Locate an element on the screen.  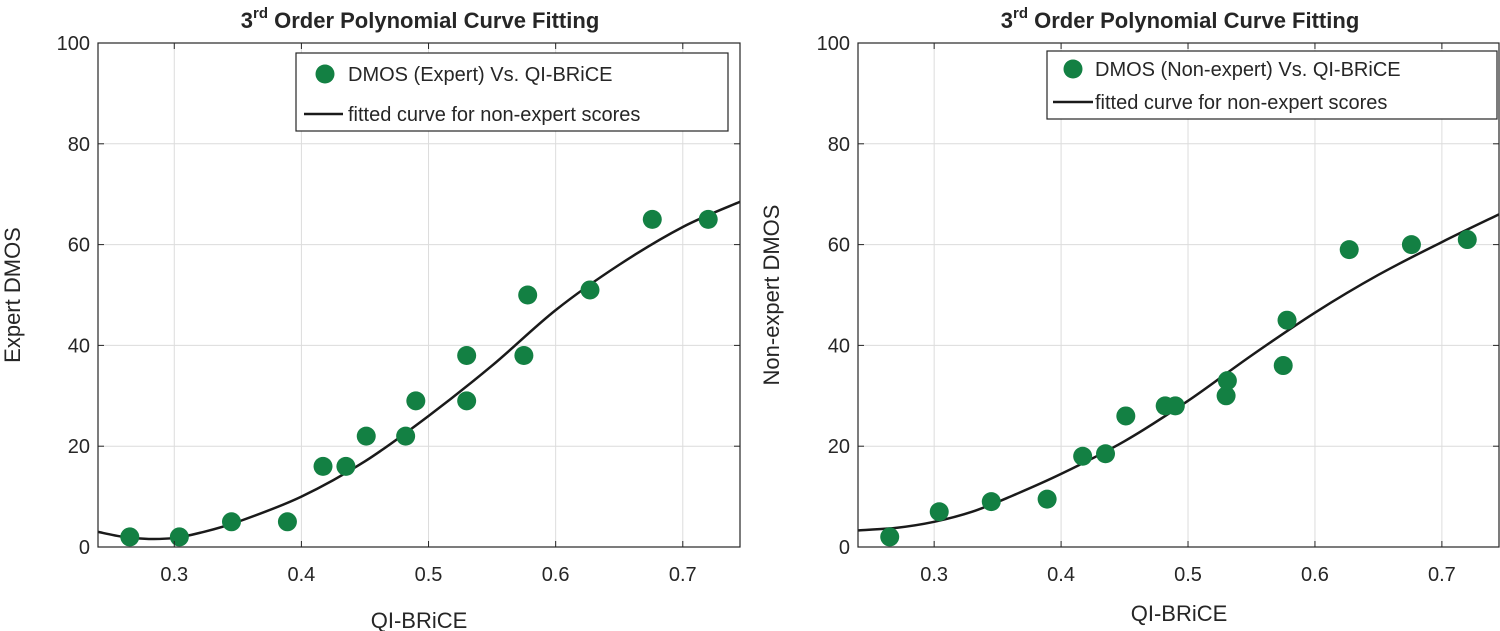
chart-left-title: 3rd Order Polynomial Curve Fitting is located at coordinates (420, 19).